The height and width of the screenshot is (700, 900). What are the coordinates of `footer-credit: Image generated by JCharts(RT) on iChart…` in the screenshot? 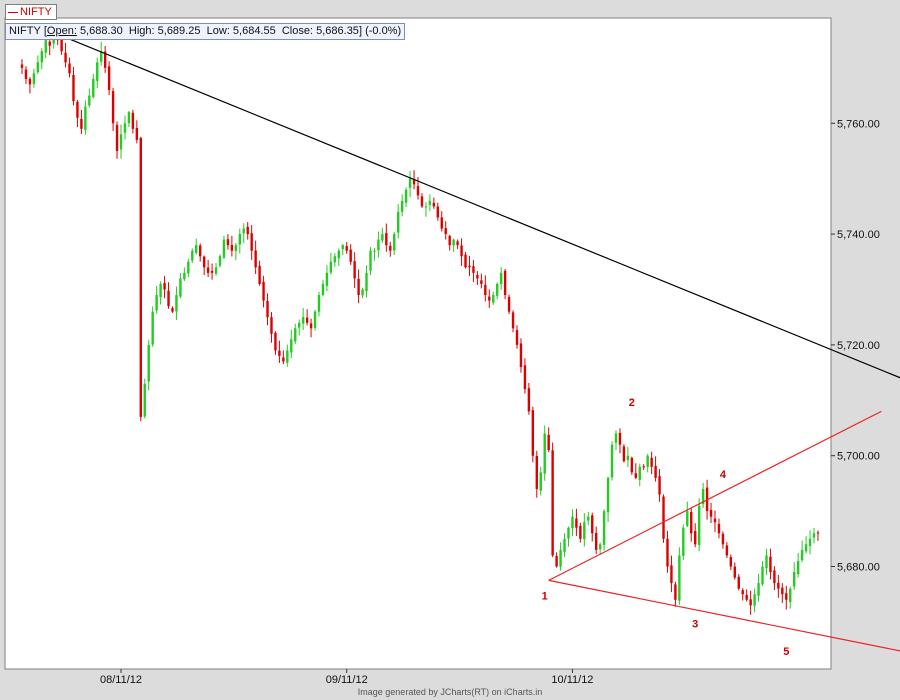 It's located at (450, 692).